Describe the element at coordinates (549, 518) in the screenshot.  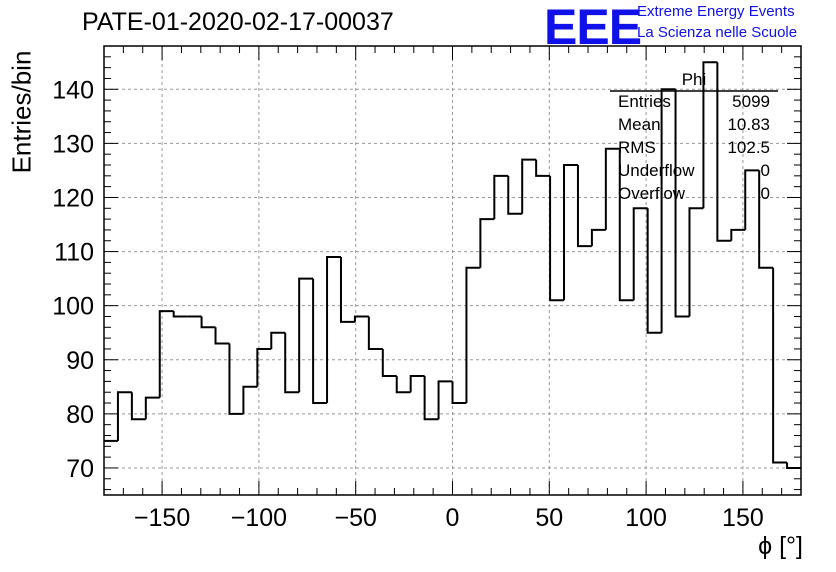
I see `x-tick-label: 50` at that location.